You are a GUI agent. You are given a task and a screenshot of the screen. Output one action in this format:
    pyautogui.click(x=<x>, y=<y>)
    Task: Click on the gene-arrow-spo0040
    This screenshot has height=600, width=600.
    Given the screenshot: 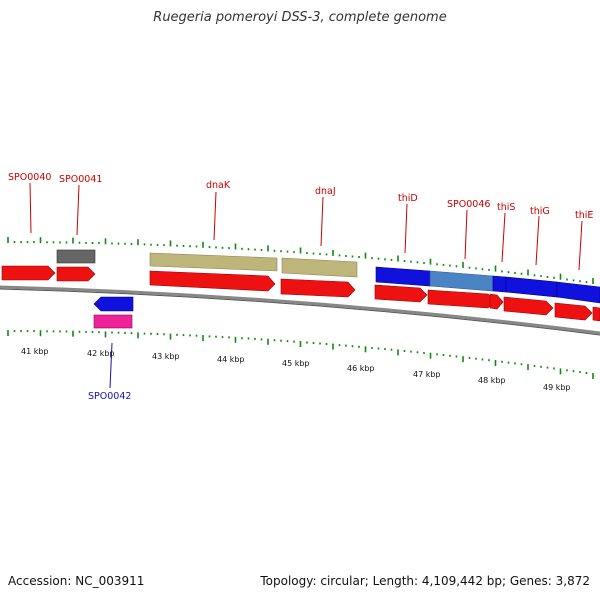 What is the action you would take?
    pyautogui.click(x=28, y=273)
    